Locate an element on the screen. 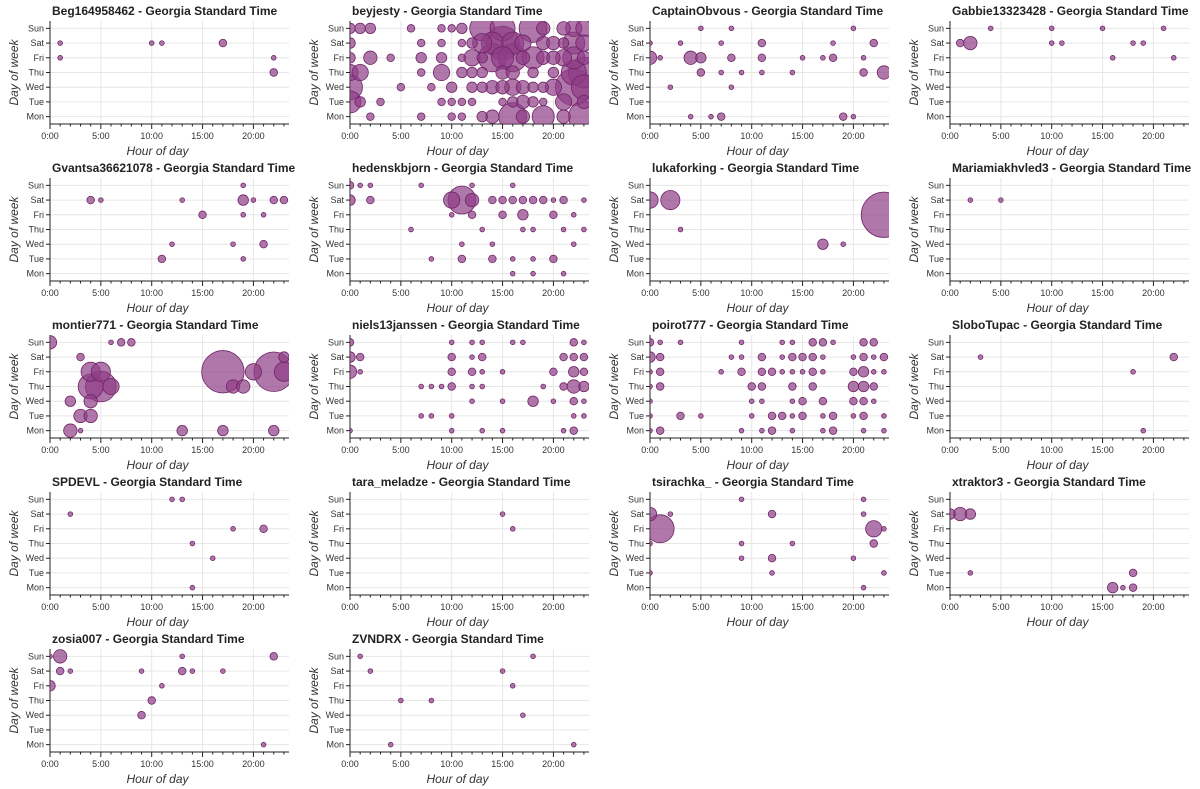 The image size is (1200, 789). bubble-layer is located at coordinates (769, 386).